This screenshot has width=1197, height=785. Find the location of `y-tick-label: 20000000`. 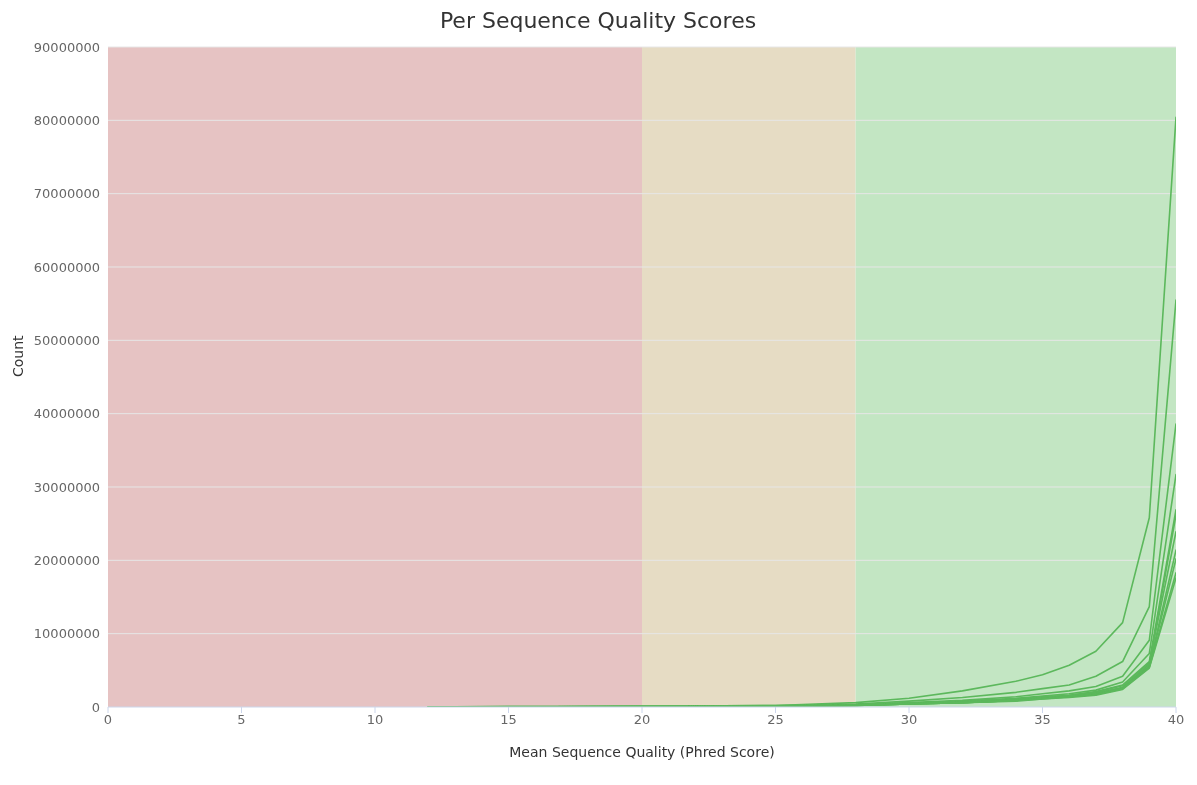

y-tick-label: 20000000 is located at coordinates (66, 560).